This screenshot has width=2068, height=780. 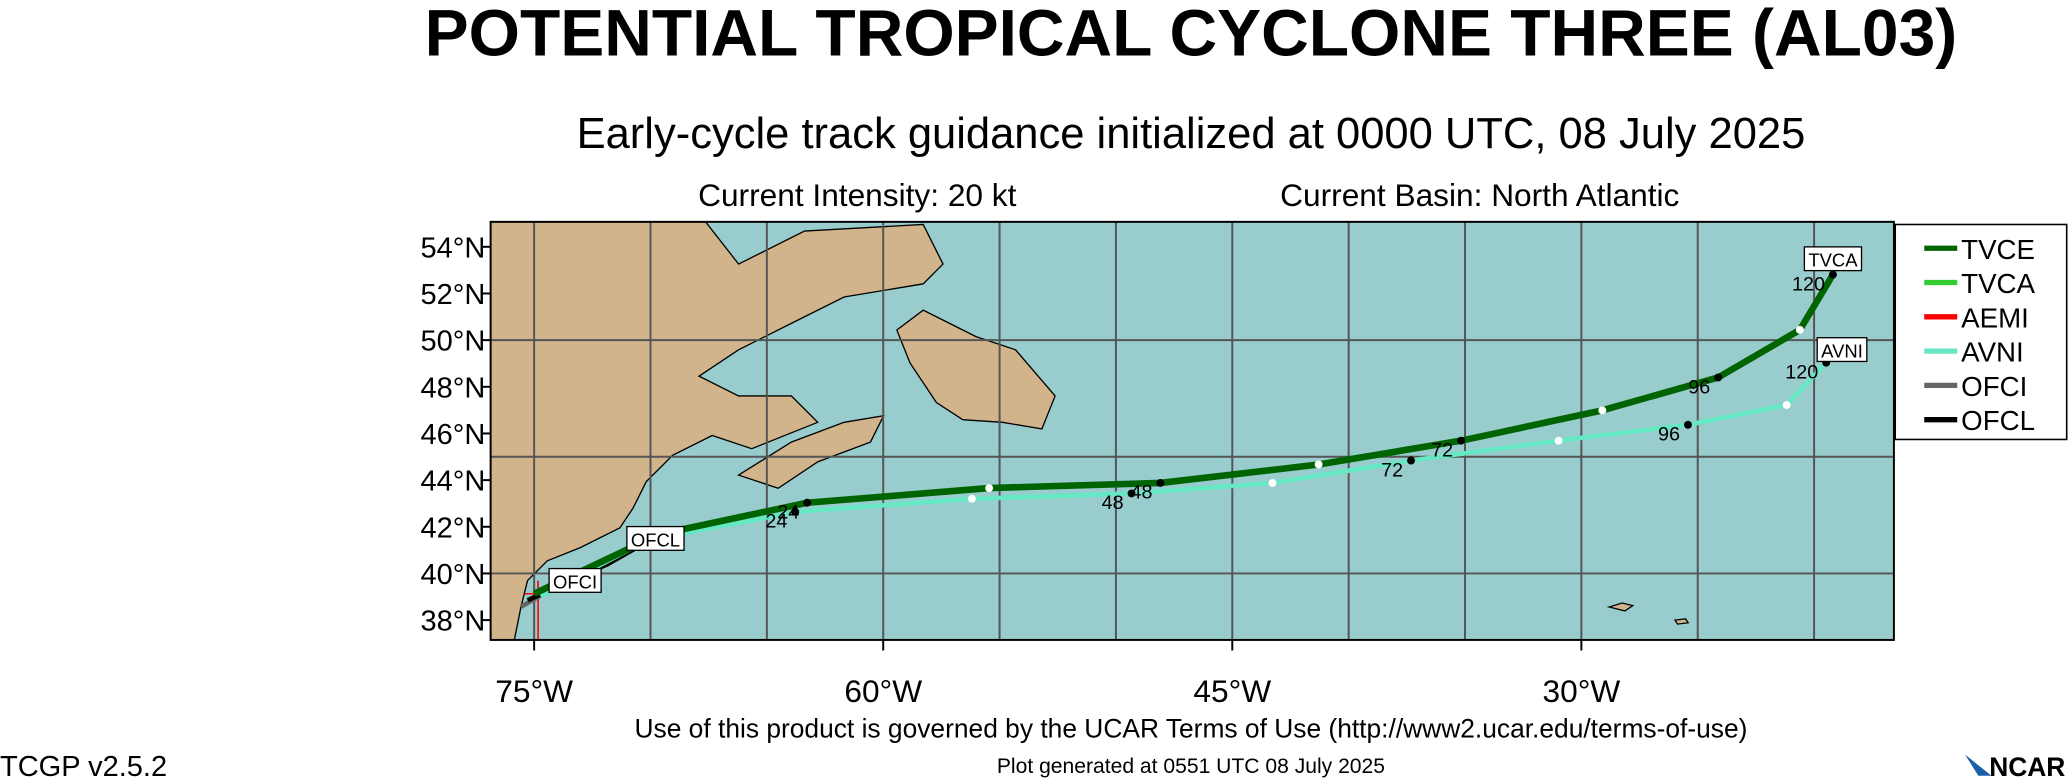 I want to click on model-box-label: OFCI, so click(x=575, y=581).